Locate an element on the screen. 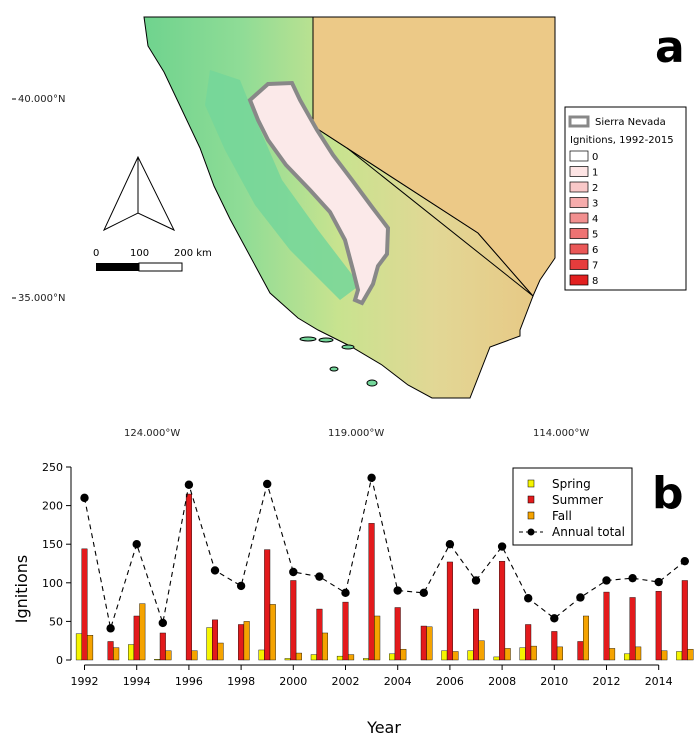 This screenshot has width=698, height=734. legend-point-sample is located at coordinates (531, 532).